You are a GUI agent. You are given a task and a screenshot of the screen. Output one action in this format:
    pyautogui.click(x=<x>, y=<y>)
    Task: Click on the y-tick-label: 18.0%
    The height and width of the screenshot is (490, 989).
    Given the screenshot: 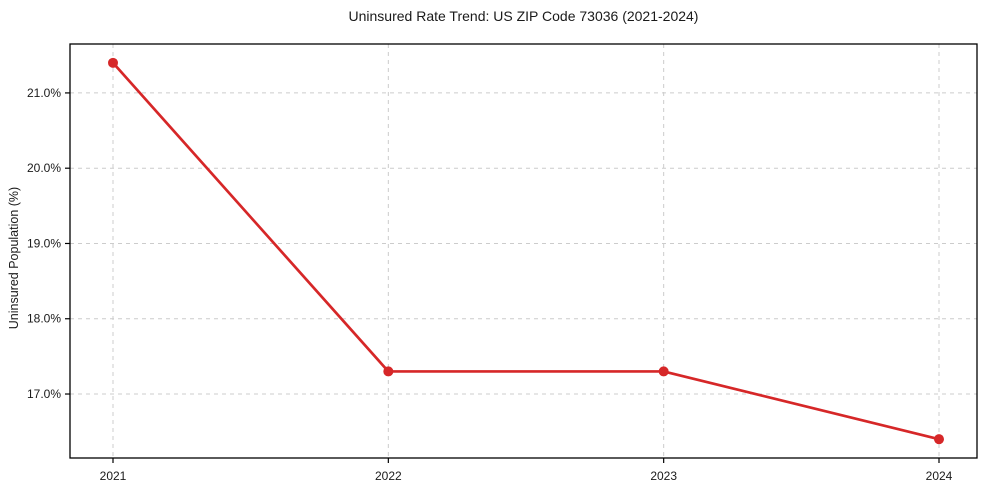 What is the action you would take?
    pyautogui.click(x=44, y=319)
    